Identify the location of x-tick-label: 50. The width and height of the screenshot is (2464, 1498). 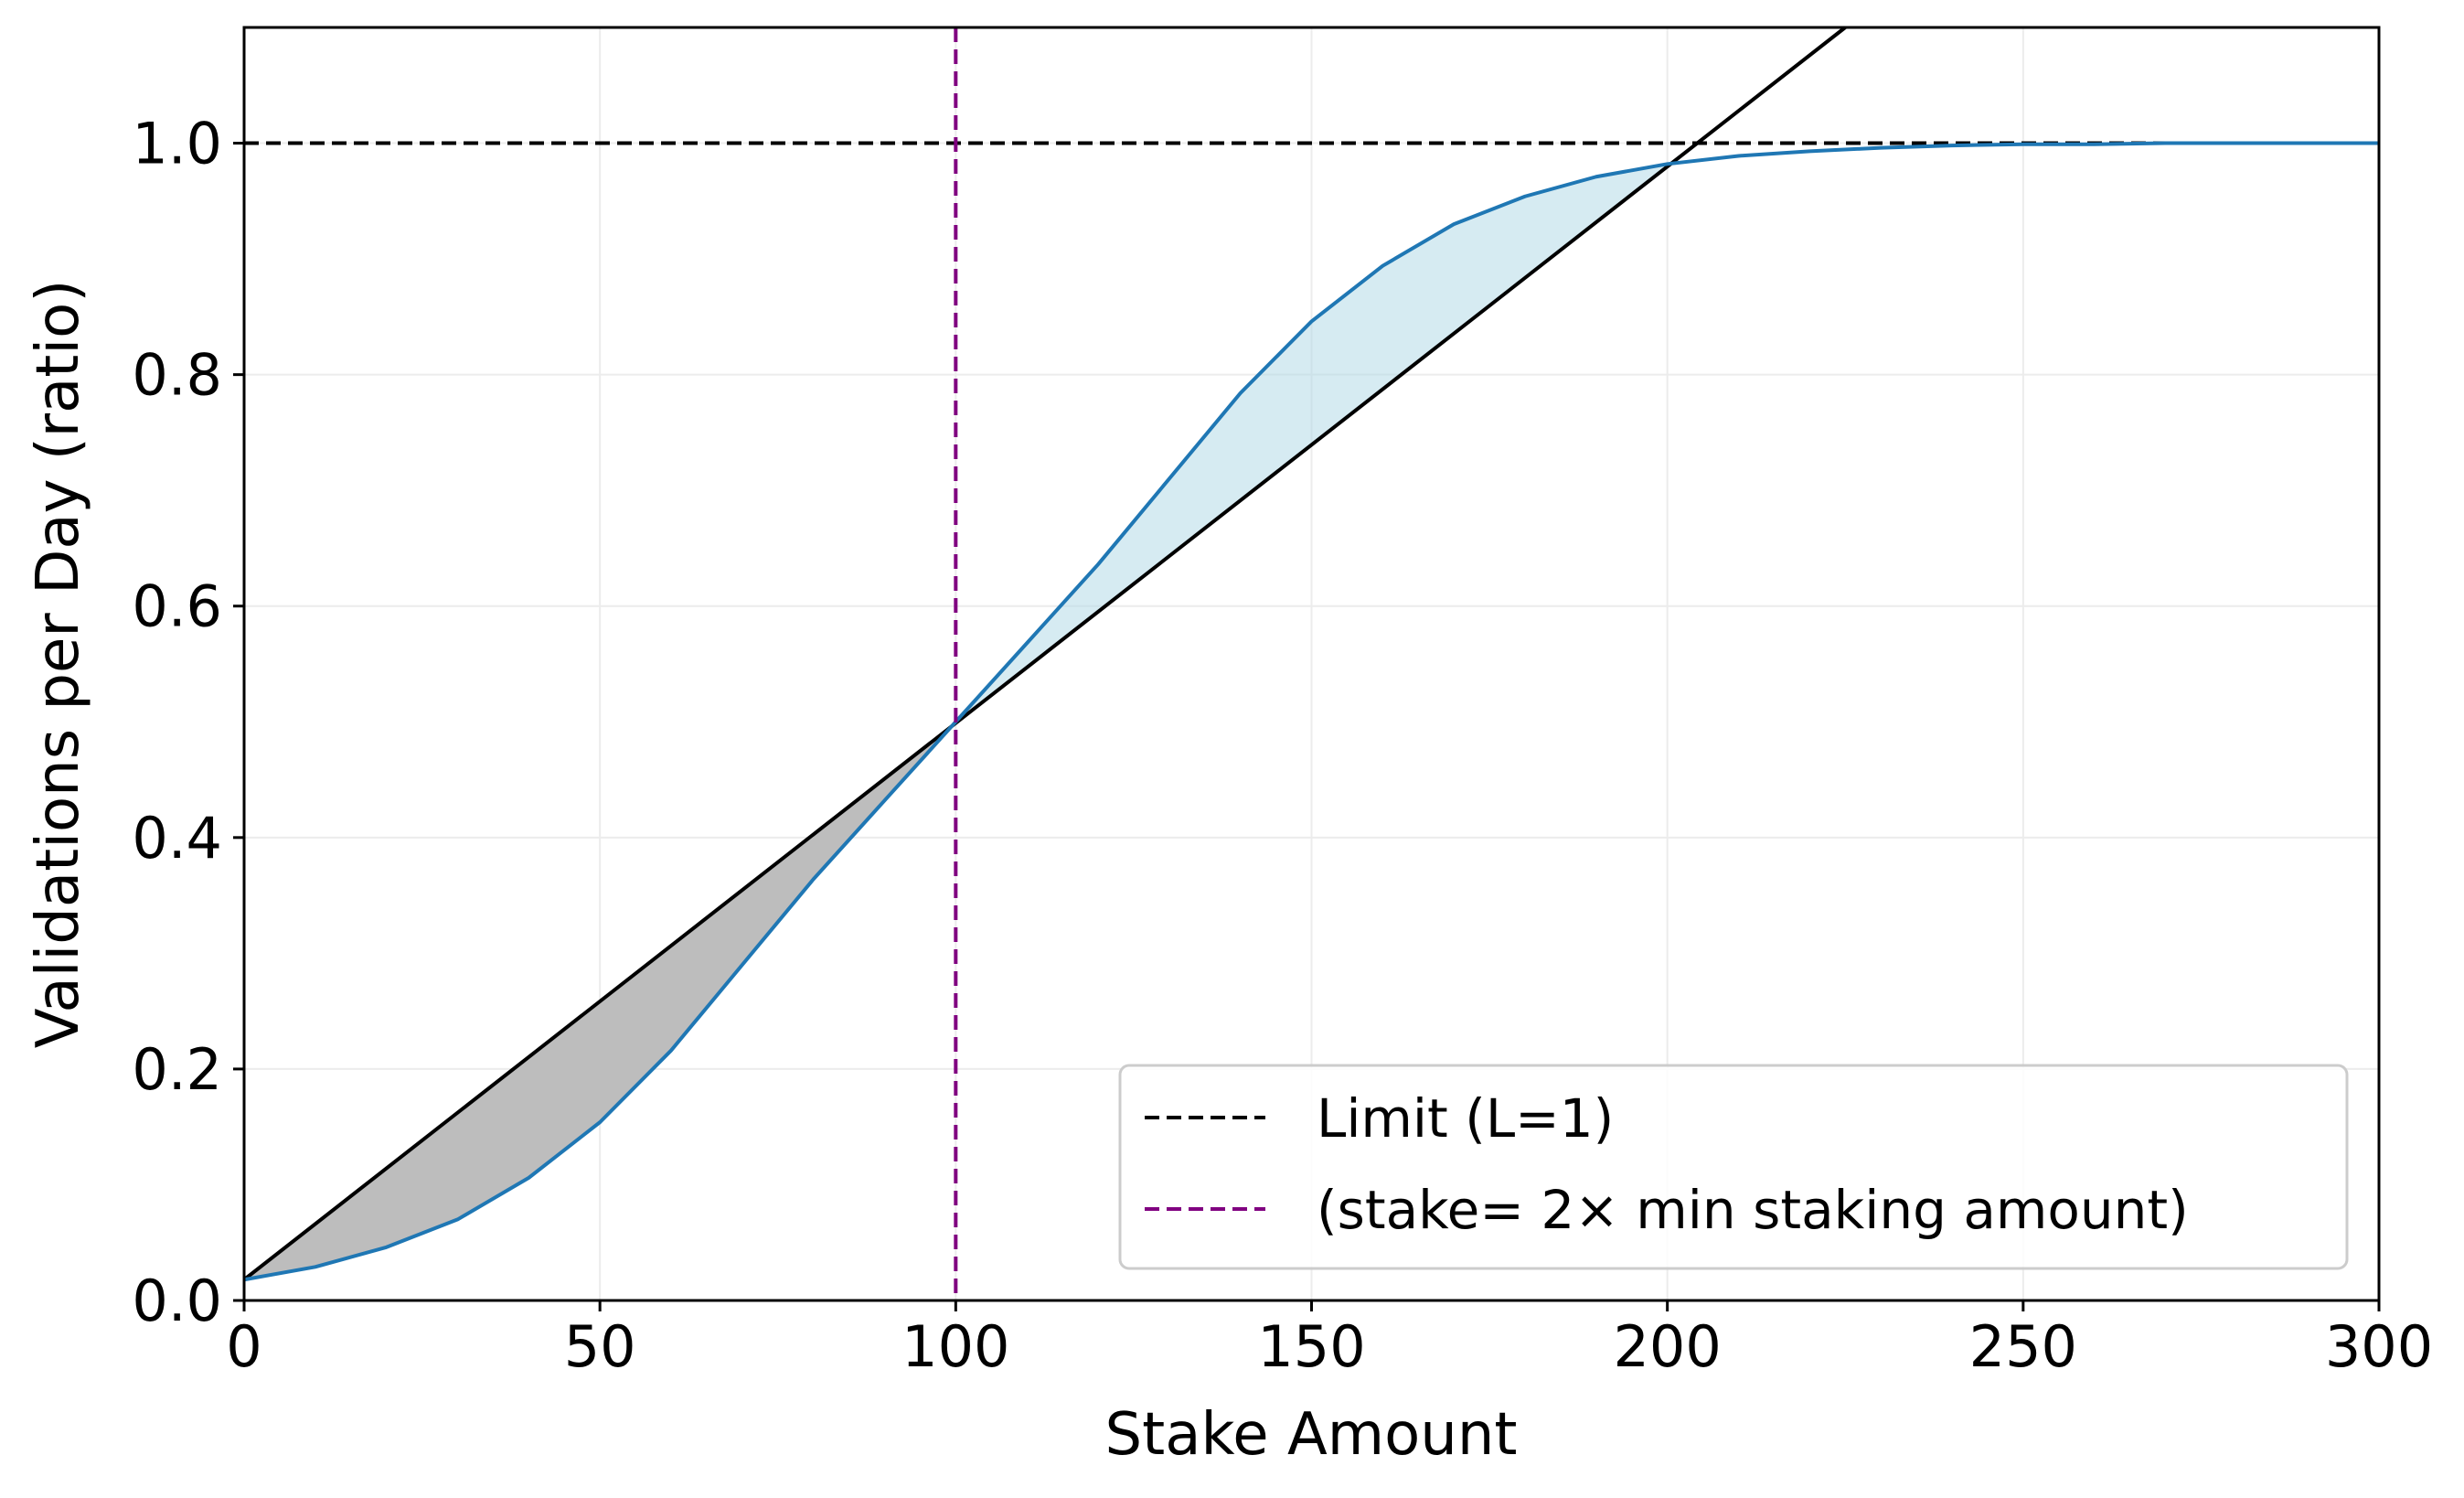
(600, 1346).